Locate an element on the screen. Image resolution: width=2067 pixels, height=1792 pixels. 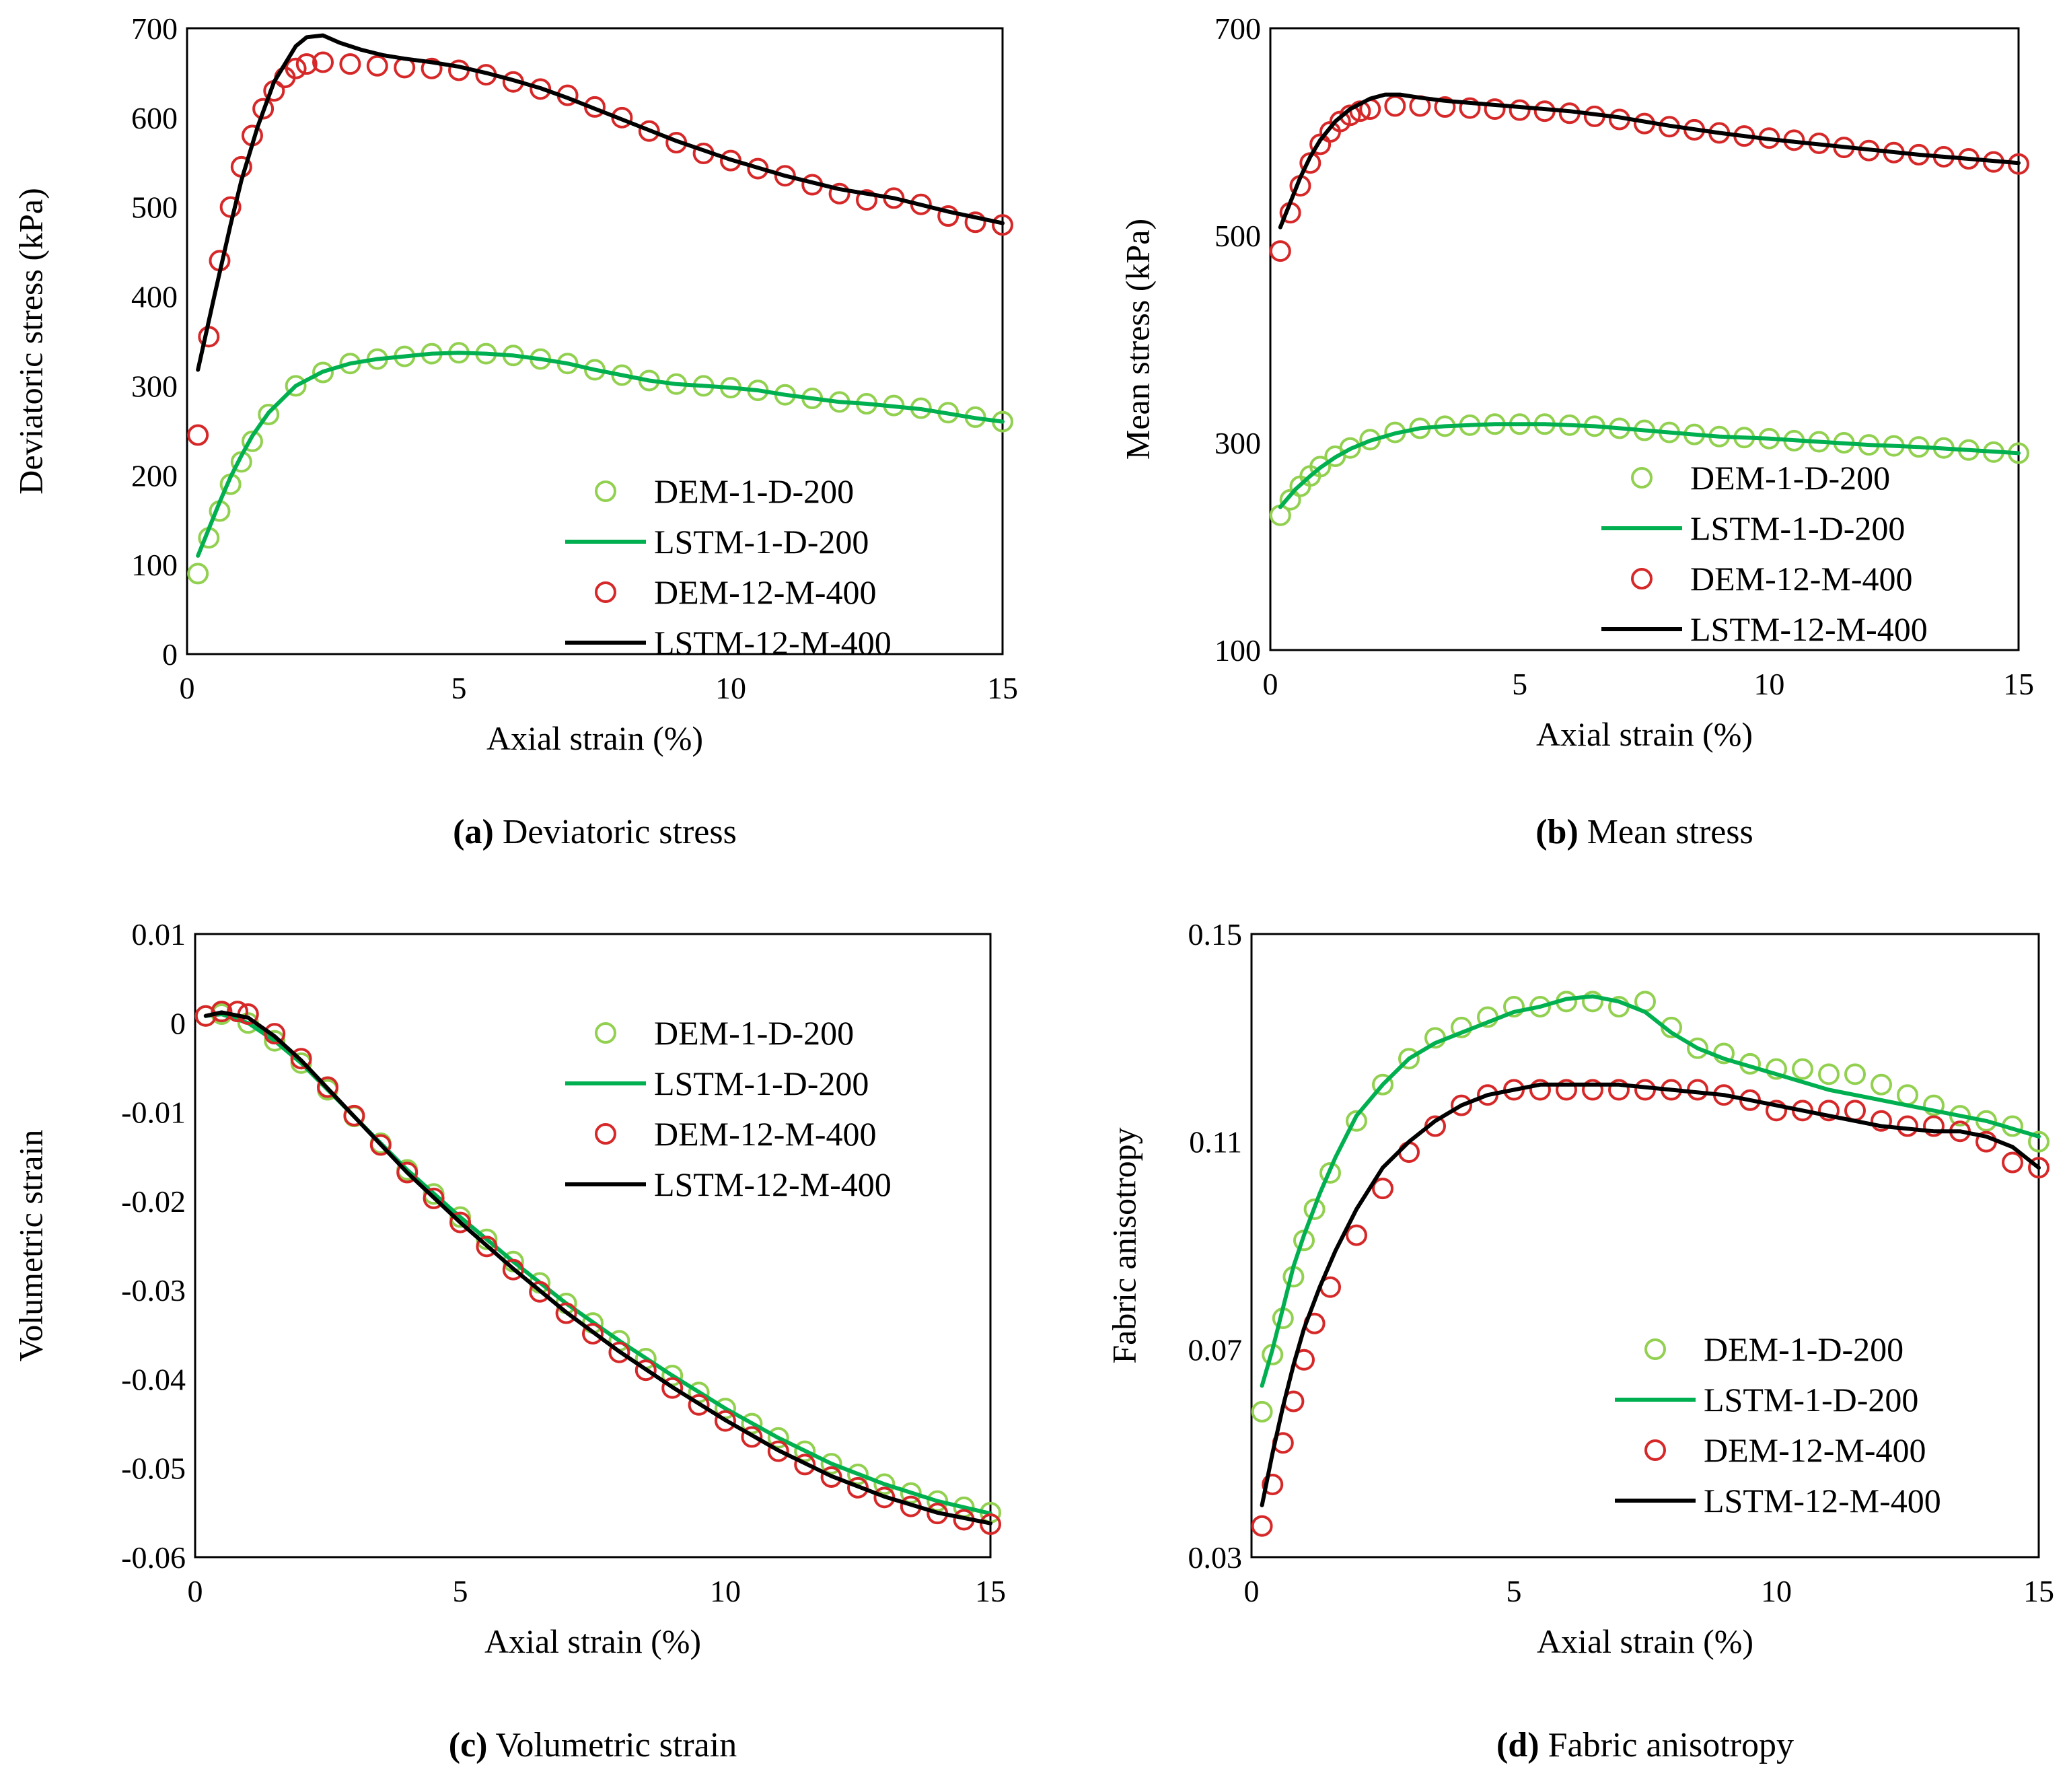
panel-caption-label: (d) is located at coordinates (1518, 1745).